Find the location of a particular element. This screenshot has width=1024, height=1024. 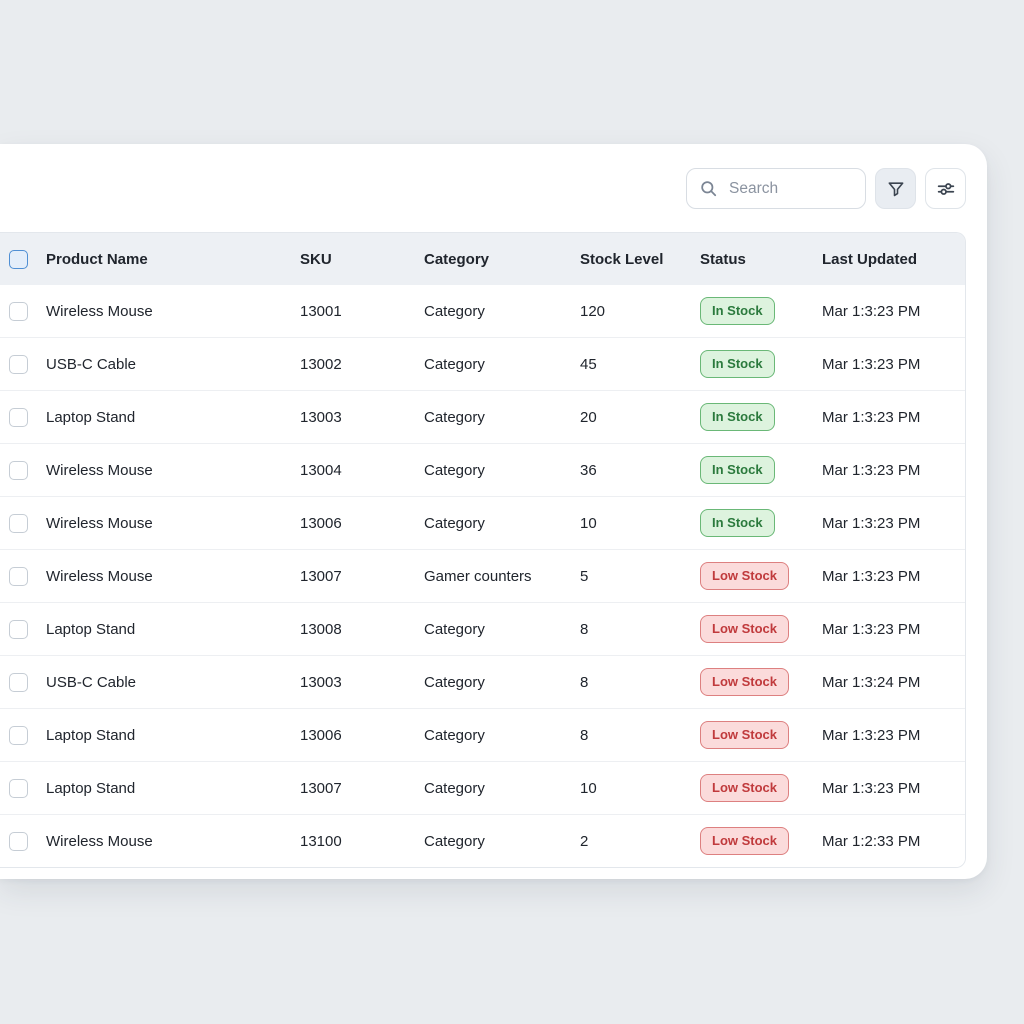

cell-stock-level: 36 is located at coordinates (588, 470).